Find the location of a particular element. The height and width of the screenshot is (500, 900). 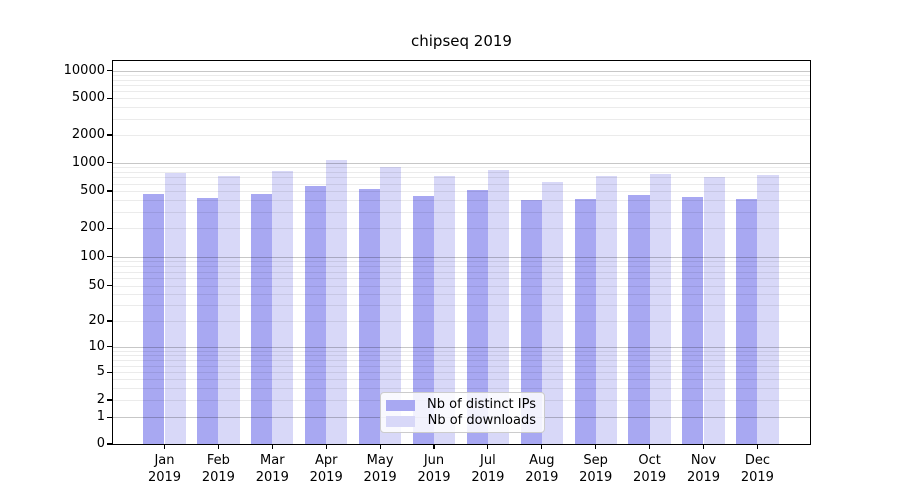

x-tick-label: Dec 2019 is located at coordinates (757, 469).